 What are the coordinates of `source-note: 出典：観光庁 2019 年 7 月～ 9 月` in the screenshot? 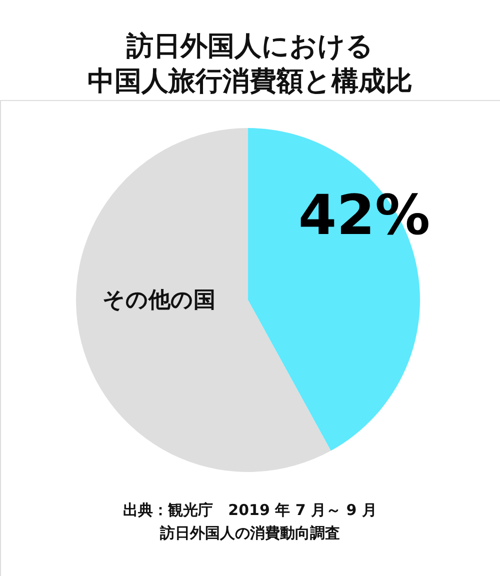 It's located at (250, 510).